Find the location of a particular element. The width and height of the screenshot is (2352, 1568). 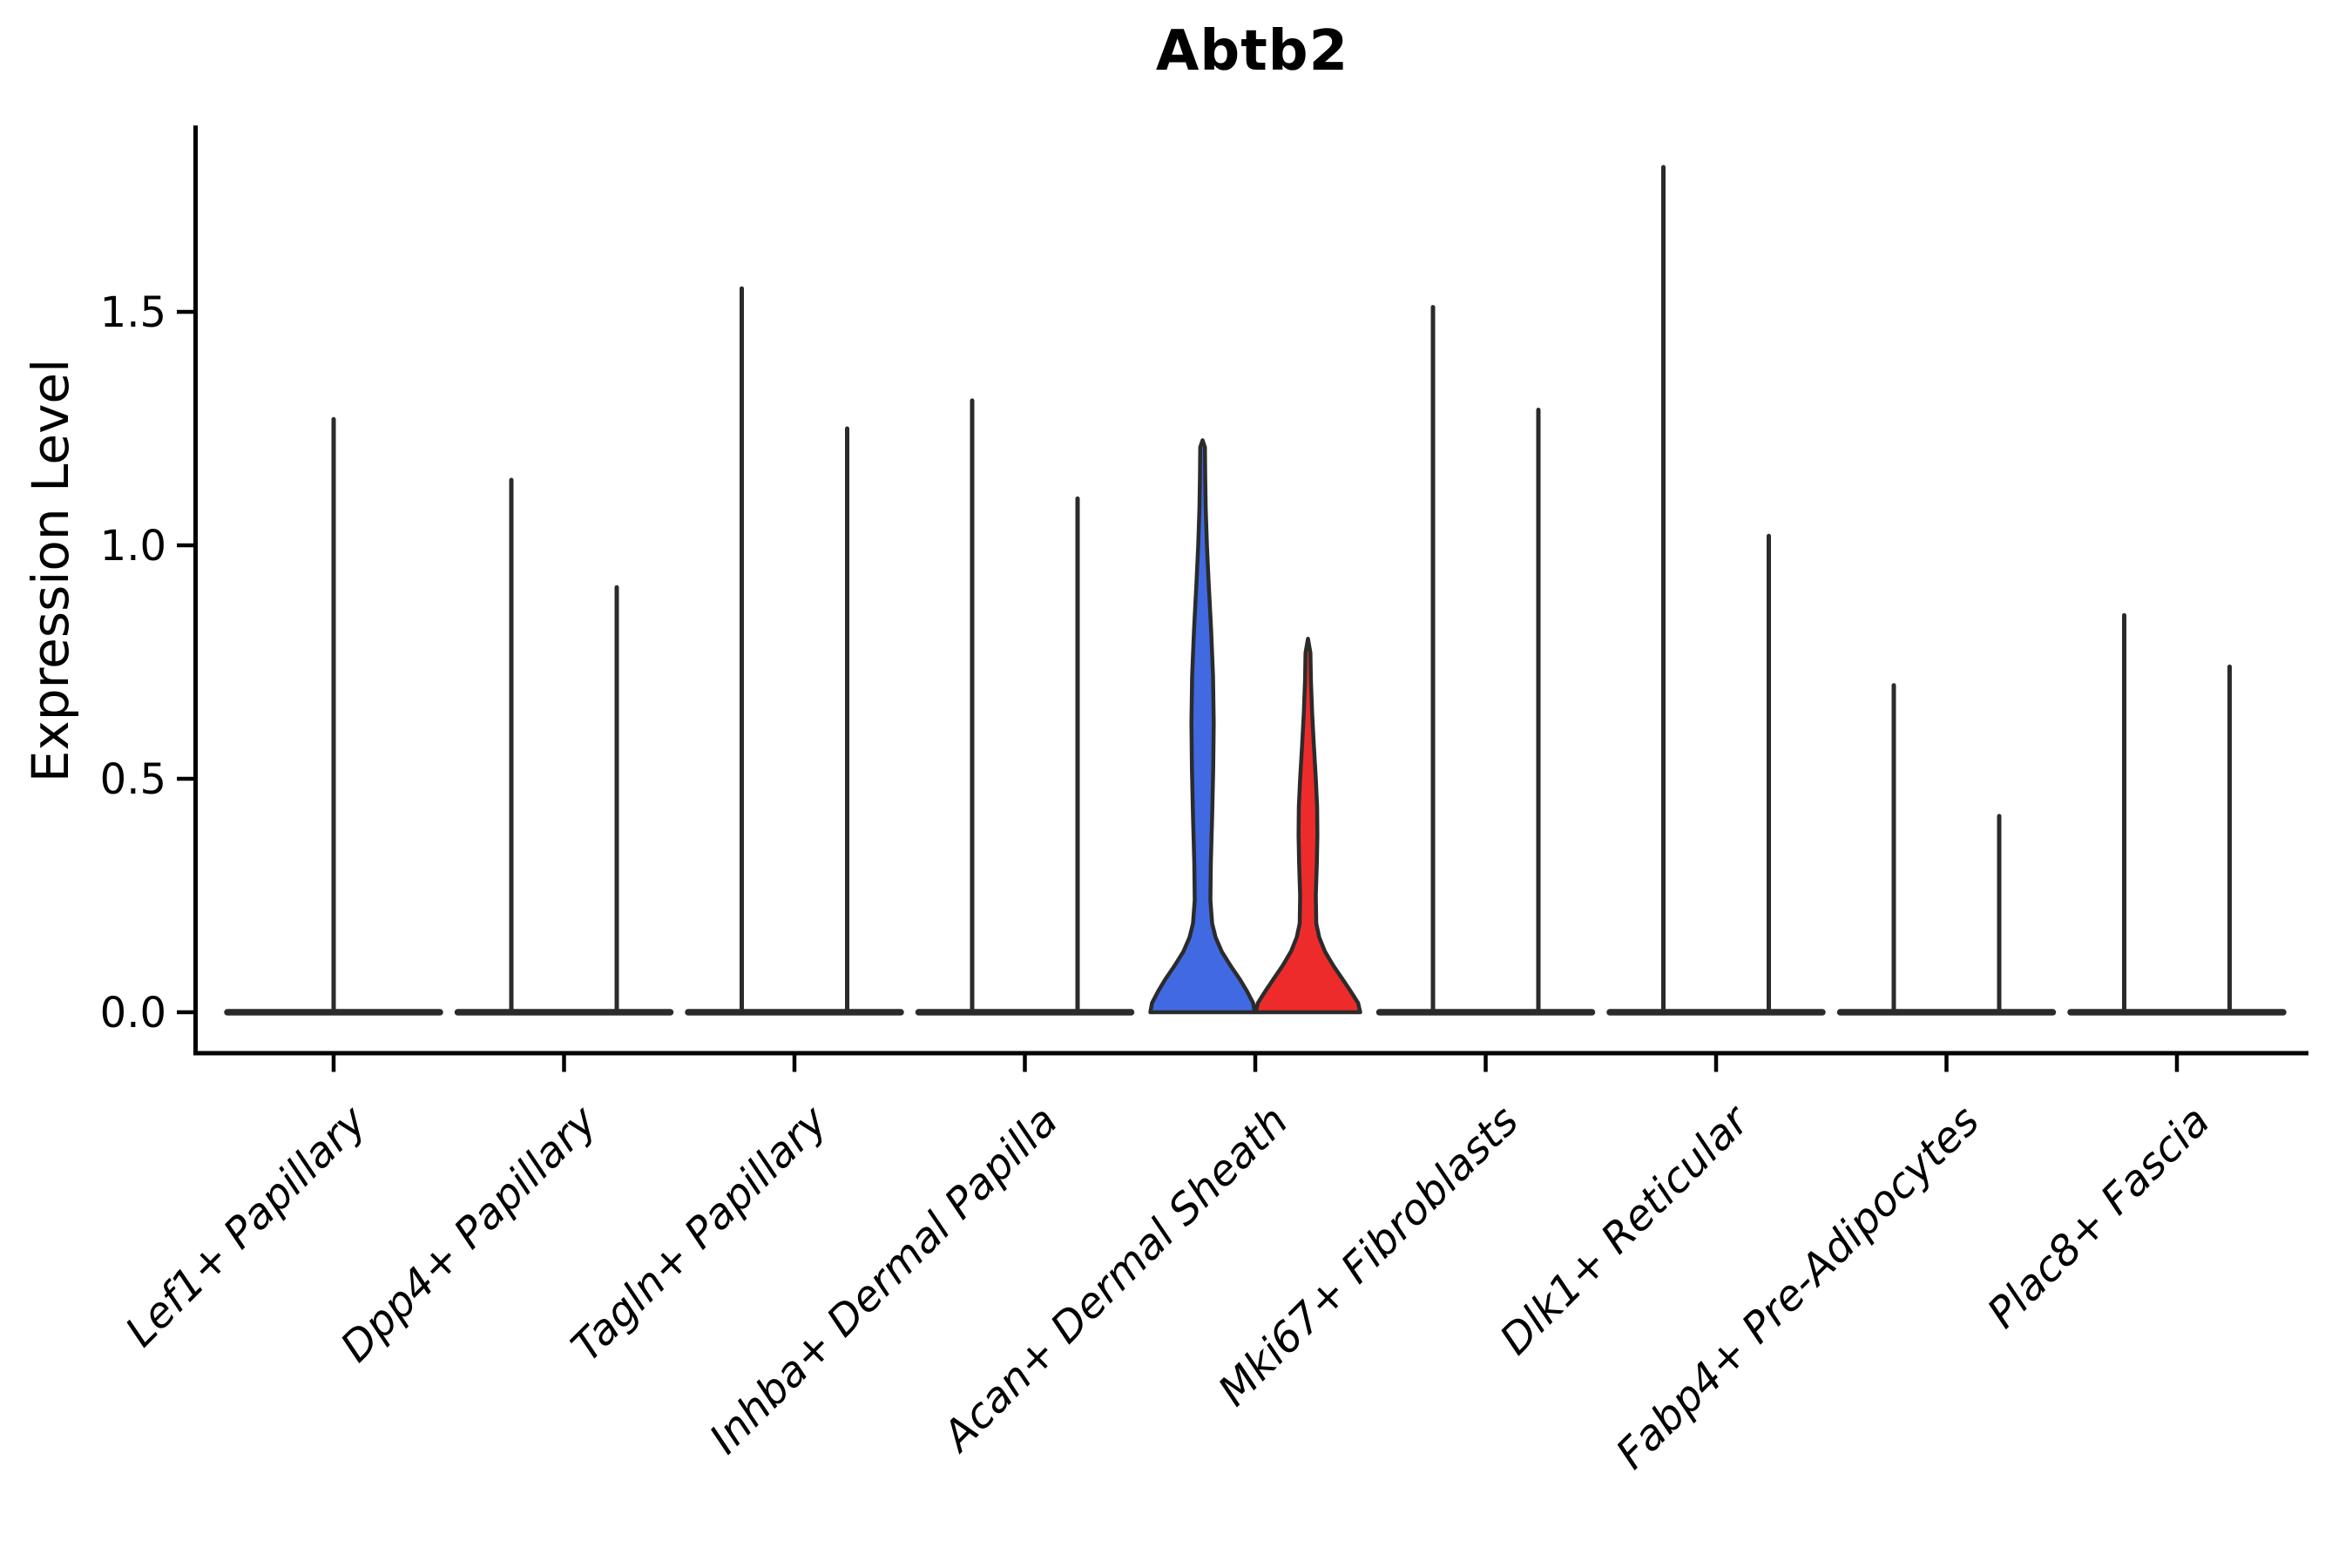

x-tick-label: Lef1+ Papillary is located at coordinates (246, 1226).